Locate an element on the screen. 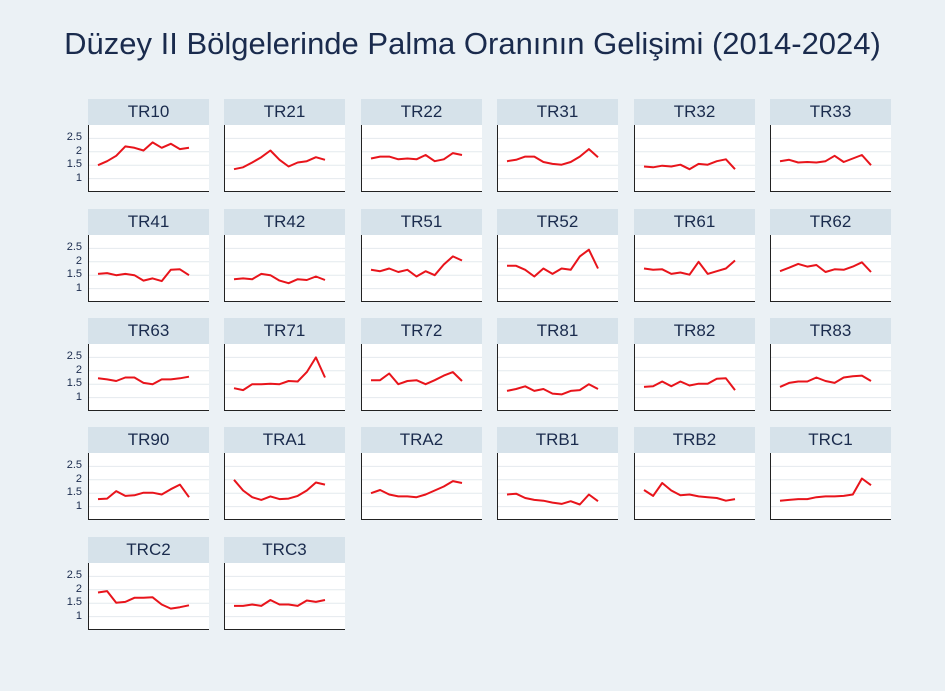 Image resolution: width=945 pixels, height=691 pixels. panel-label: TR62 is located at coordinates (830, 222).